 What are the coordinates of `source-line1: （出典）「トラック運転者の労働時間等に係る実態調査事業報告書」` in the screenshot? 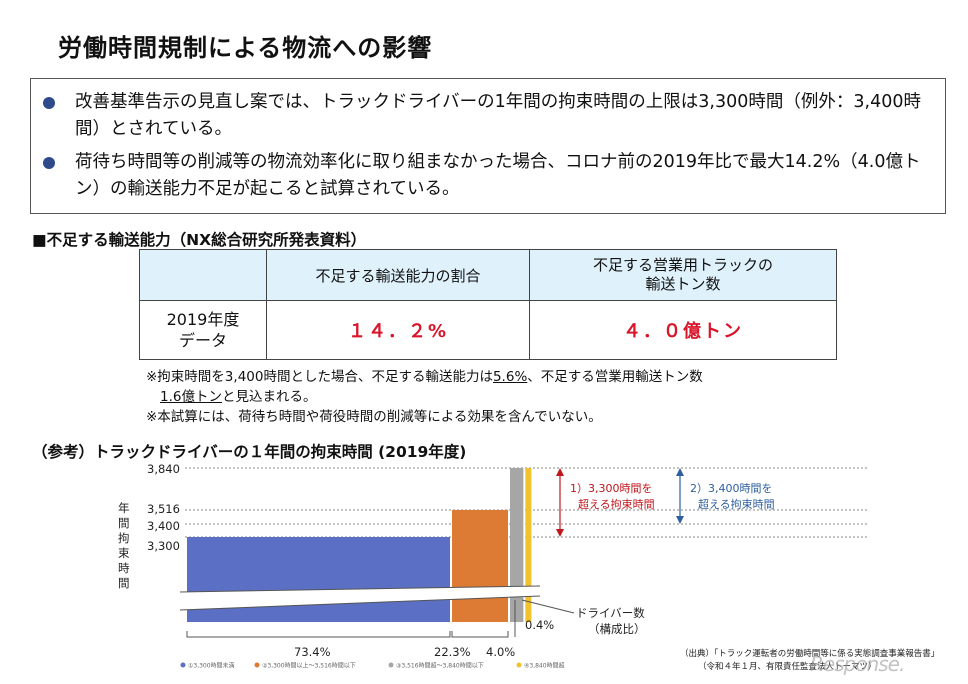 It's located at (810, 654).